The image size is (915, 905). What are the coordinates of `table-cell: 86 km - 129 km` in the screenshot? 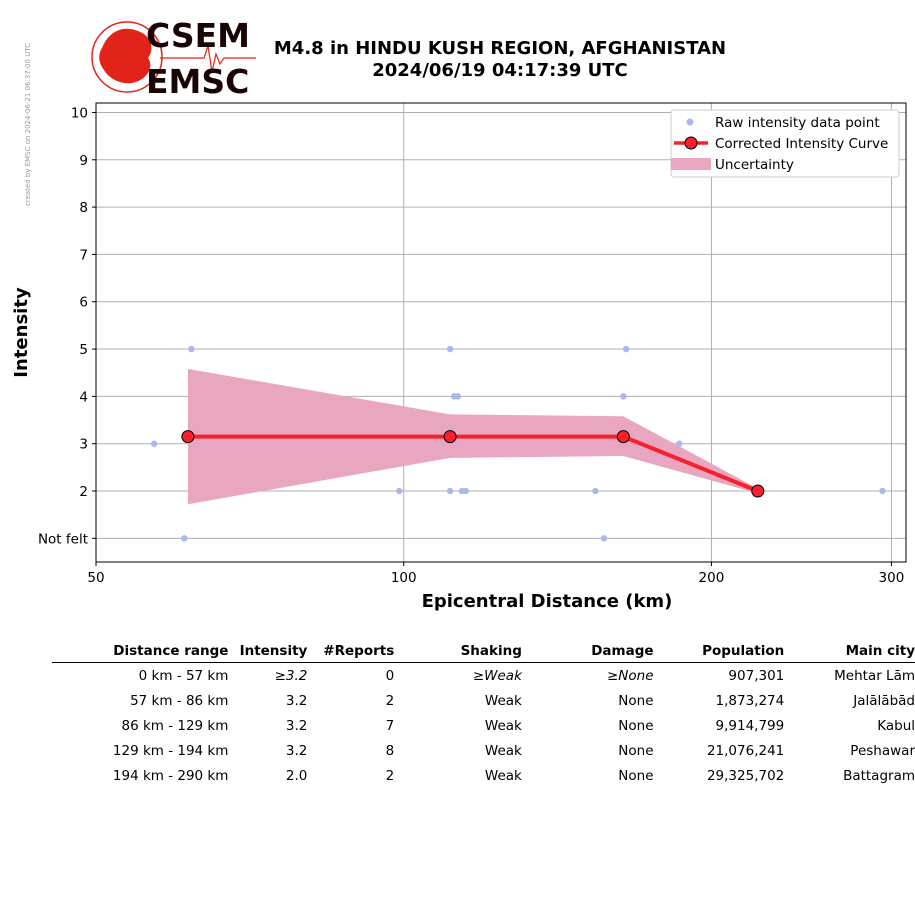 It's located at (175, 725).